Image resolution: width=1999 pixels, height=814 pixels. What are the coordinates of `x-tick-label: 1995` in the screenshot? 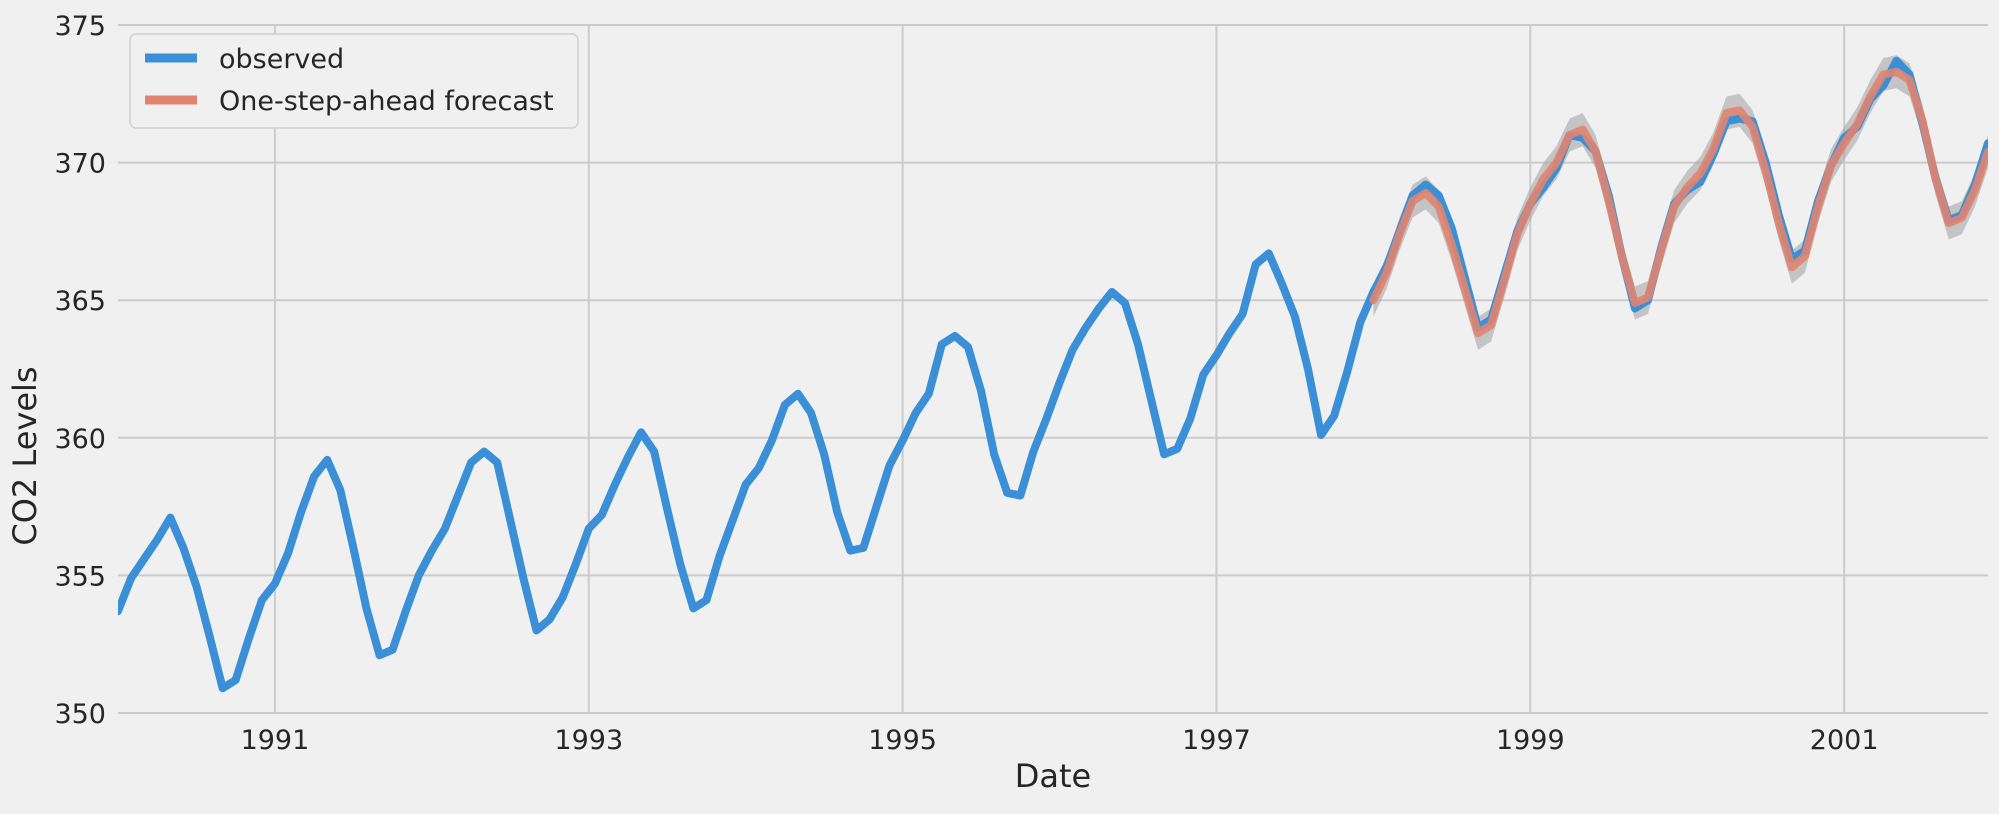 It's located at (902, 740).